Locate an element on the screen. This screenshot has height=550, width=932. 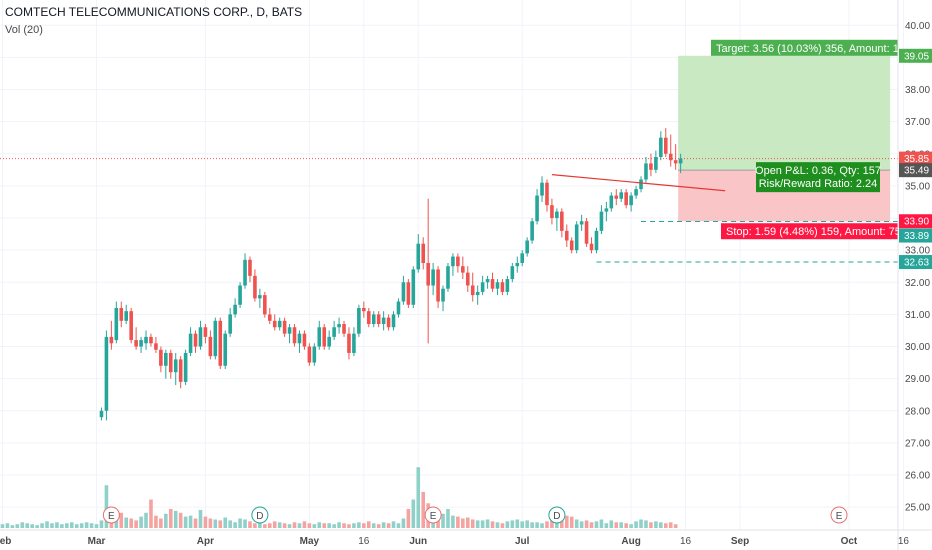
entry-price-tag-box is located at coordinates (915, 170).